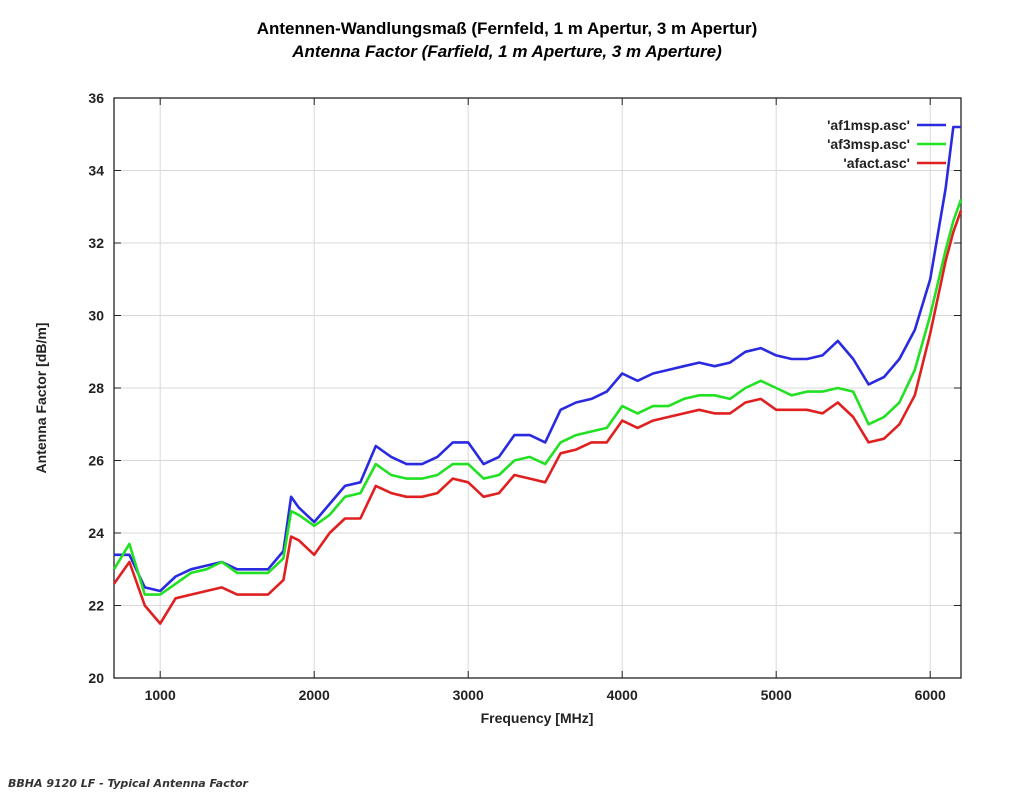 The image size is (1011, 792). I want to click on y-tick-label: 28, so click(96, 388).